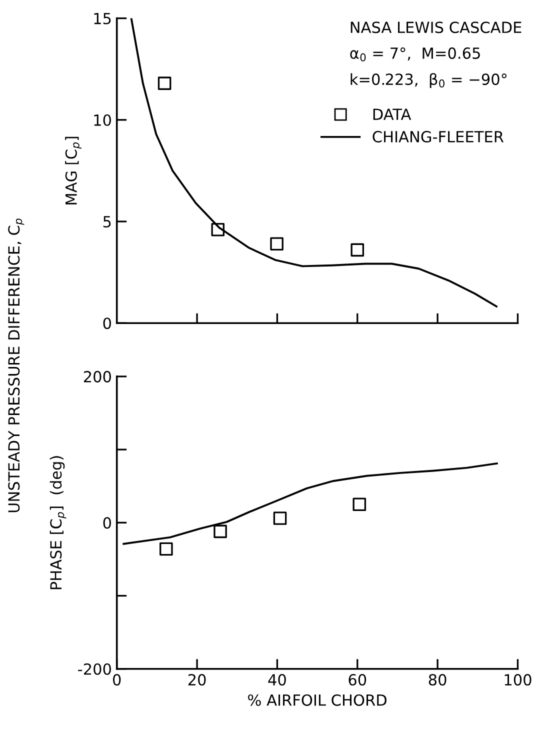  Describe the element at coordinates (357, 680) in the screenshot. I see `x-tick-label: 60` at that location.